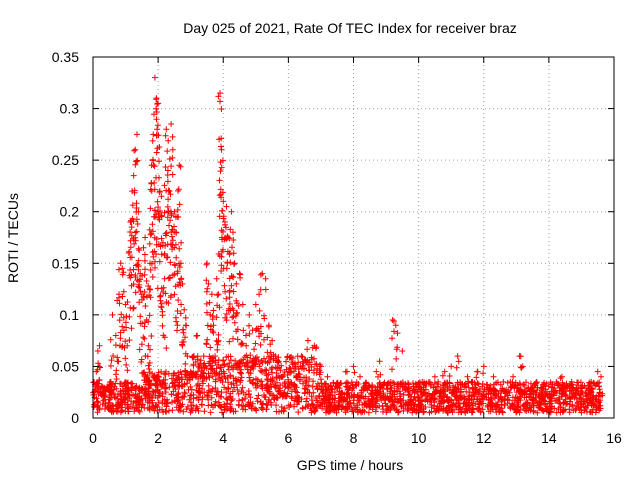 The width and height of the screenshot is (640, 480). Describe the element at coordinates (70, 212) in the screenshot. I see `y-tick-label: 0.2` at that location.